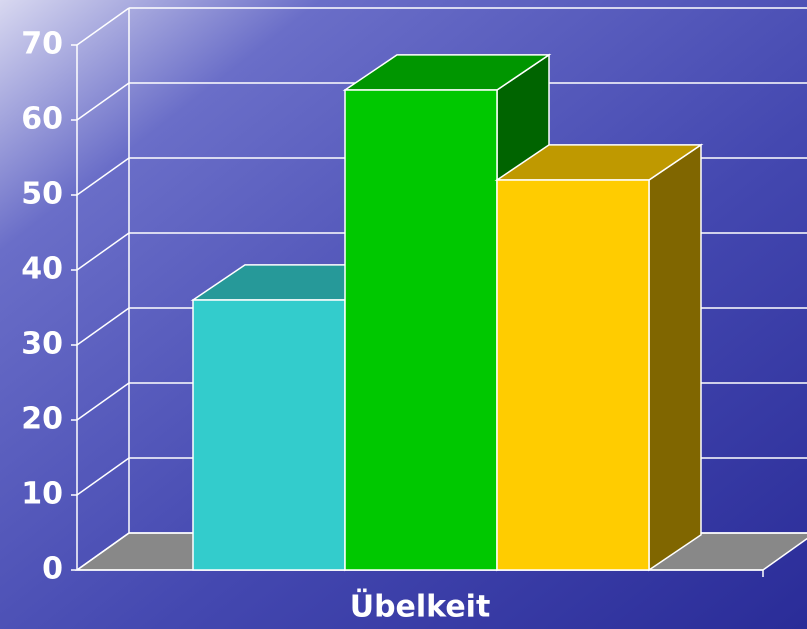 This screenshot has height=629, width=807. I want to click on bar-side, so click(675, 357).